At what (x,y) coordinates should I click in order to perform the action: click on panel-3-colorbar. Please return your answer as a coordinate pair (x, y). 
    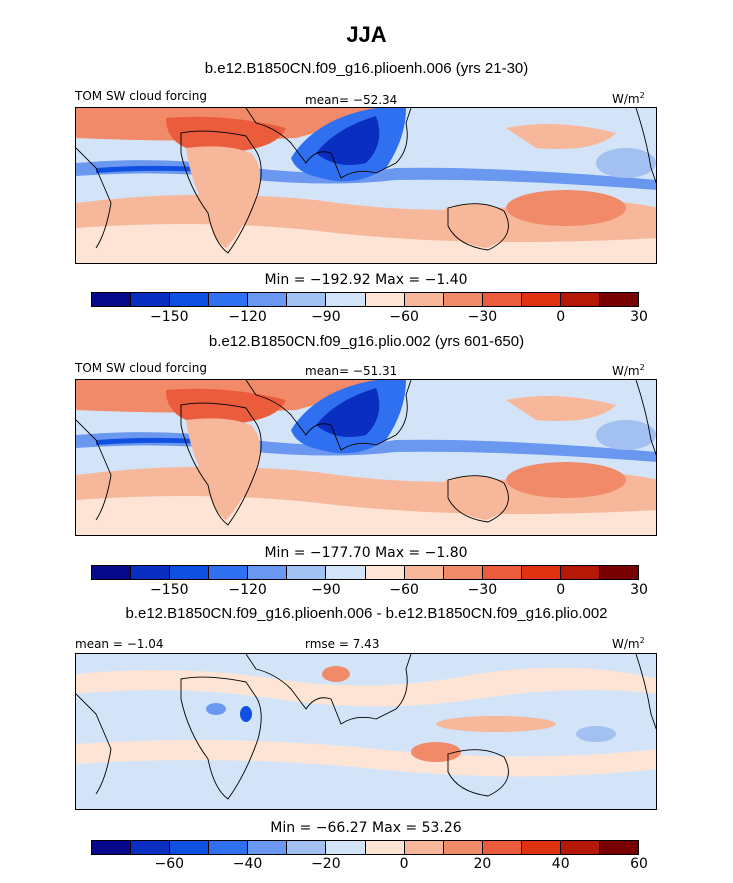
    Looking at the image, I should click on (365, 847).